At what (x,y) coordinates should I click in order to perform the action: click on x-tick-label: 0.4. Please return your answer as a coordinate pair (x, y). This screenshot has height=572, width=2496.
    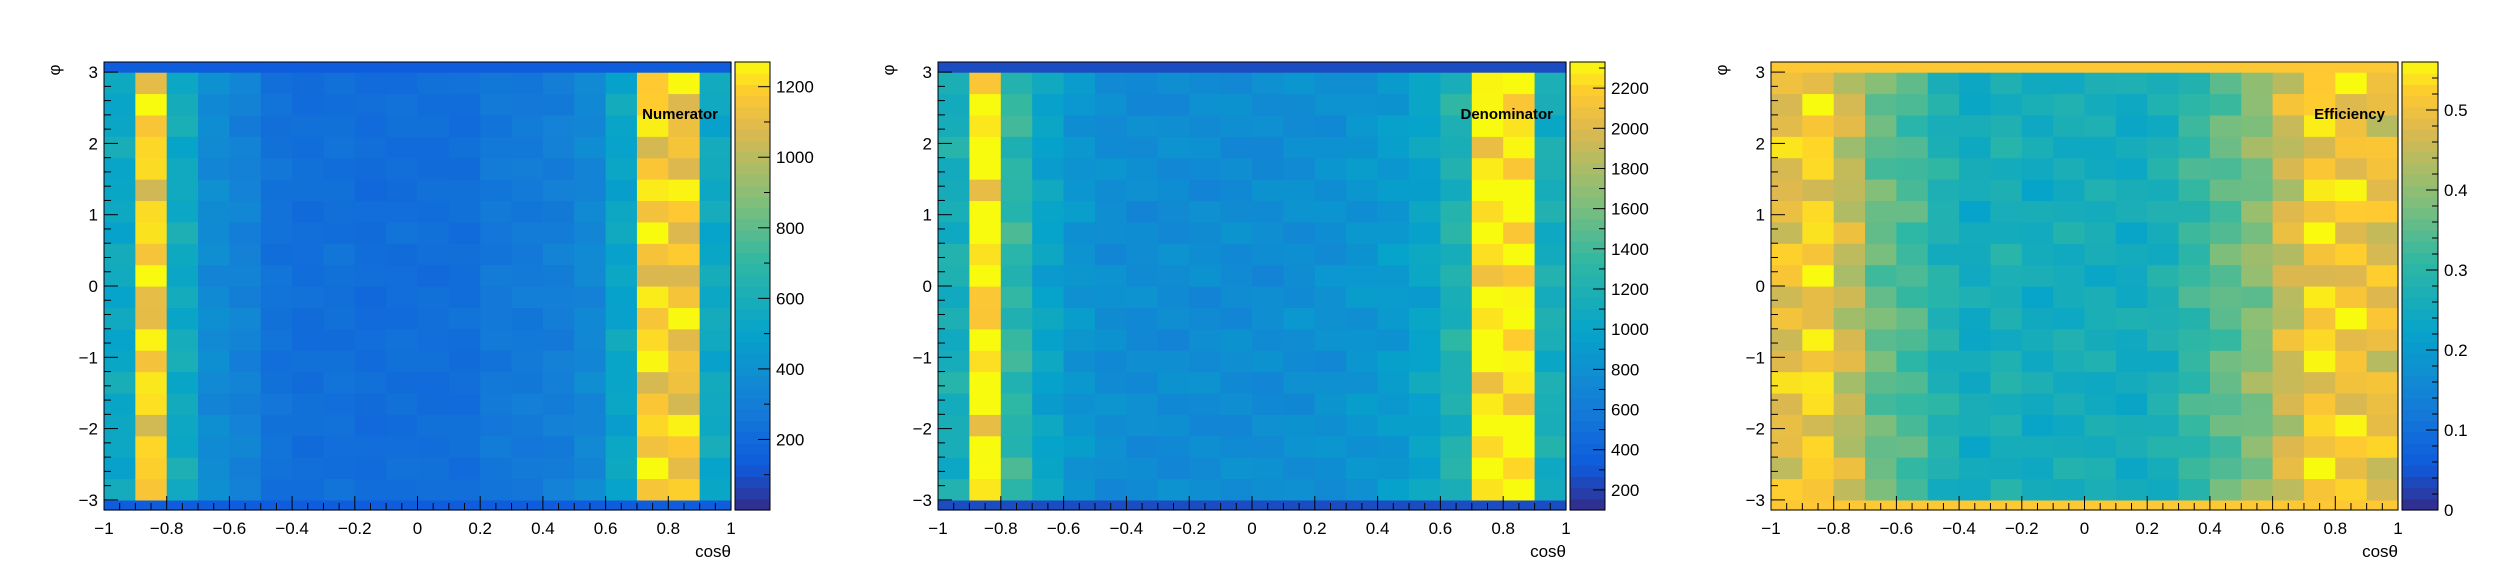
    Looking at the image, I should click on (1378, 528).